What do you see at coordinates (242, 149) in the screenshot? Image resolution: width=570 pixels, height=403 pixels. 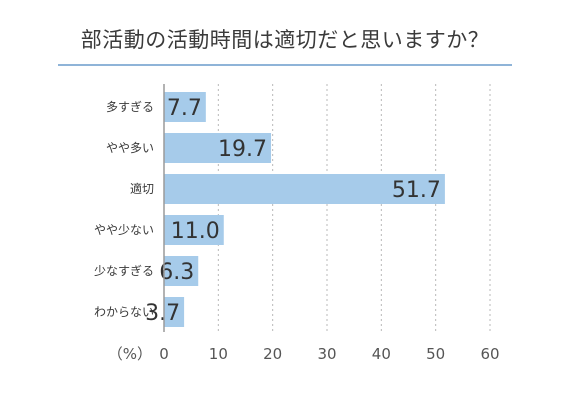 I see `data-label: 19.7` at bounding box center [242, 149].